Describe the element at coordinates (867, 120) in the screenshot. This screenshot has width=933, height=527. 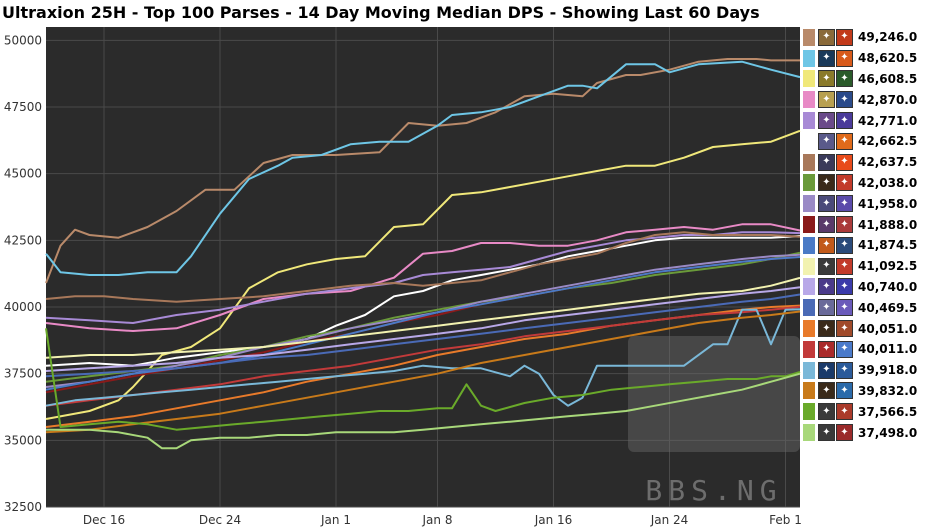
I see `legend-item: ✦ ✦ 42,771.0` at that location.